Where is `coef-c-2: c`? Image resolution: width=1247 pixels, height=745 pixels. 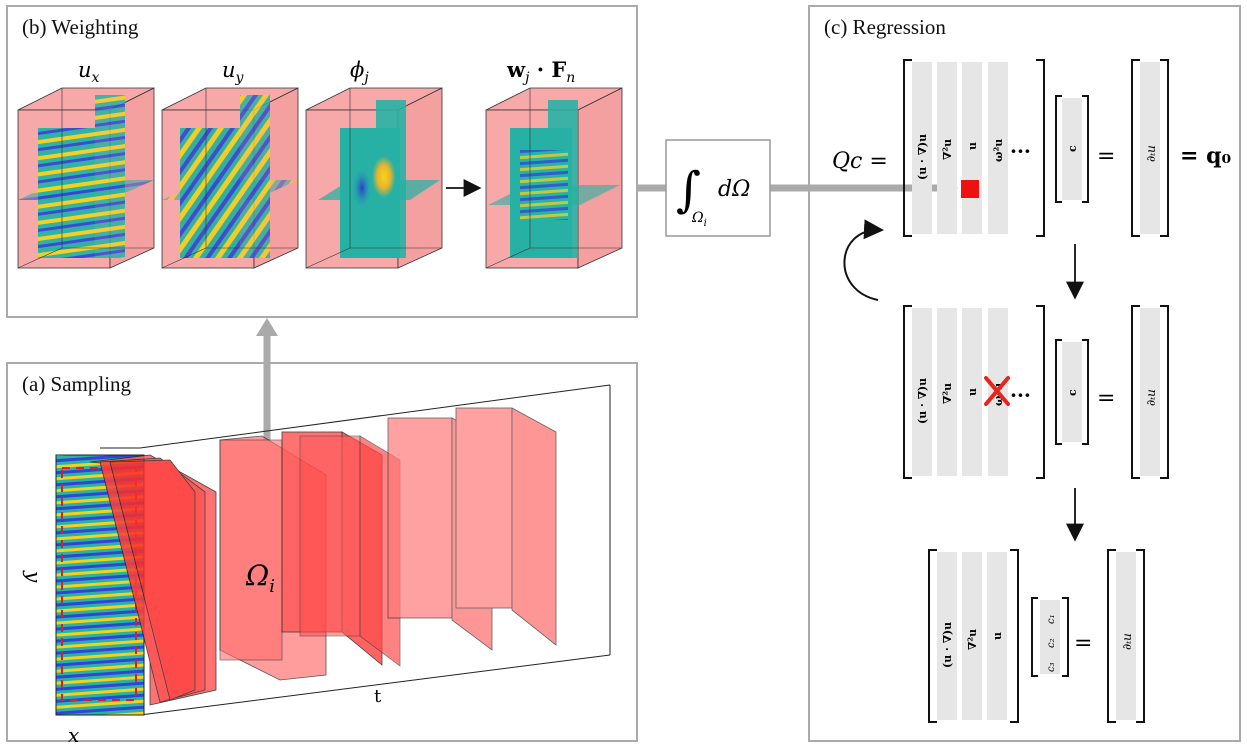 coef-c-2: c is located at coordinates (1072, 392).